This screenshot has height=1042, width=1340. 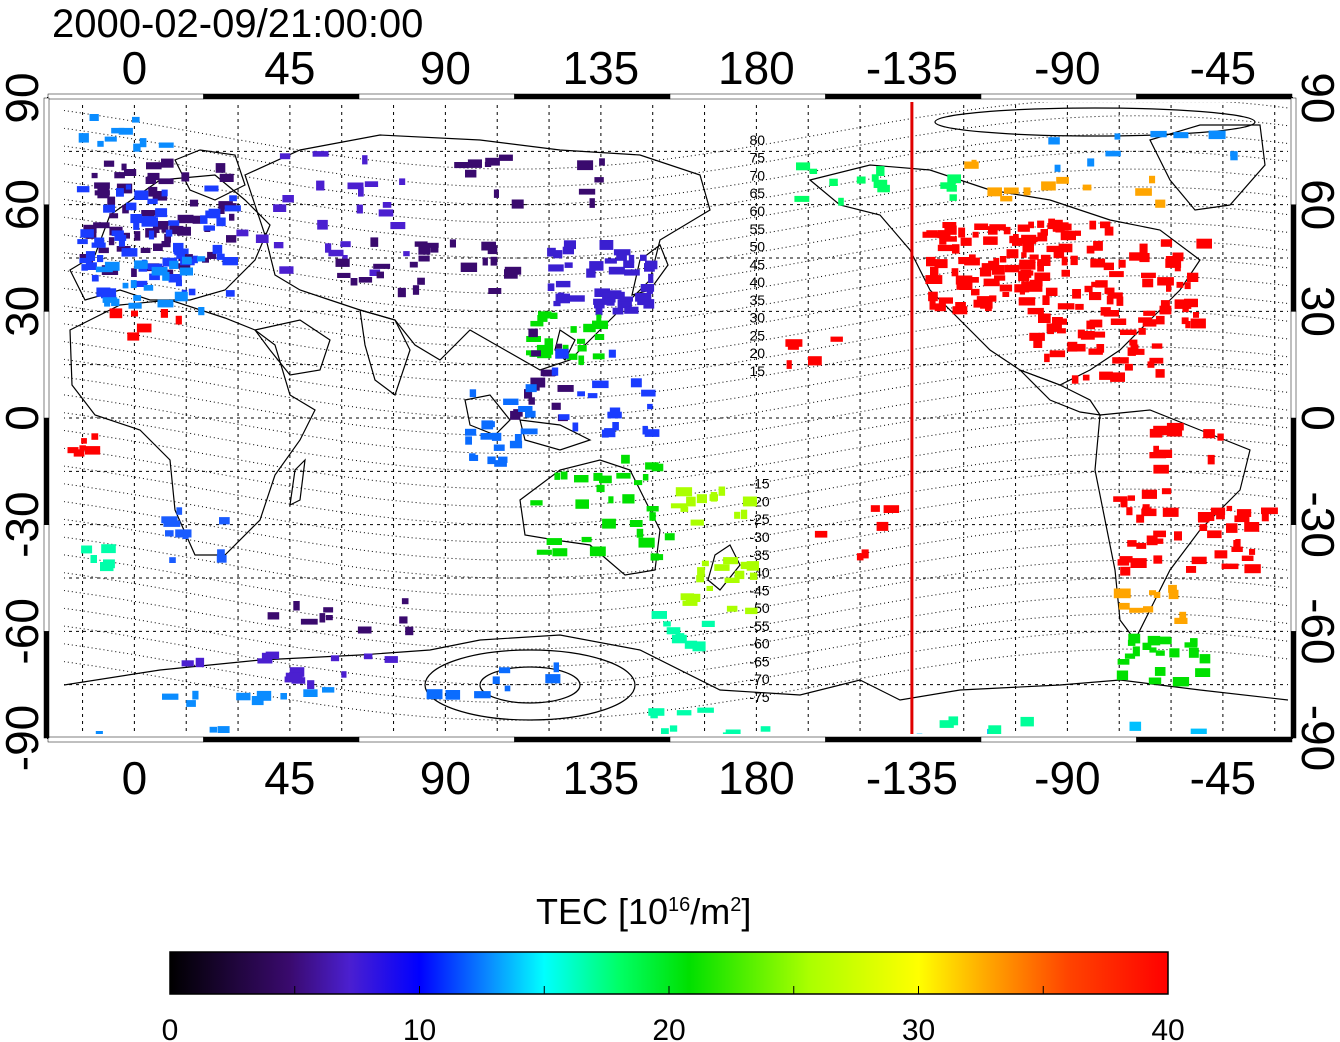 What do you see at coordinates (24, 421) in the screenshot?
I see `latitude-ticks-left: 90 60 30 0 -30 -60 -90` at bounding box center [24, 421].